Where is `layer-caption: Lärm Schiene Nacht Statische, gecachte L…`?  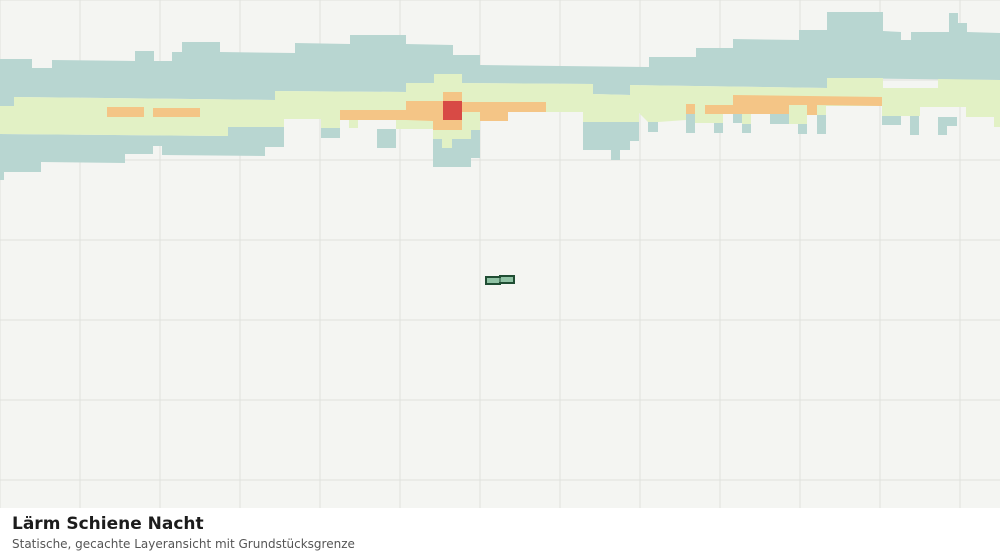 layer-caption: Lärm Schiene Nacht Statische, gecachte L… is located at coordinates (500, 534).